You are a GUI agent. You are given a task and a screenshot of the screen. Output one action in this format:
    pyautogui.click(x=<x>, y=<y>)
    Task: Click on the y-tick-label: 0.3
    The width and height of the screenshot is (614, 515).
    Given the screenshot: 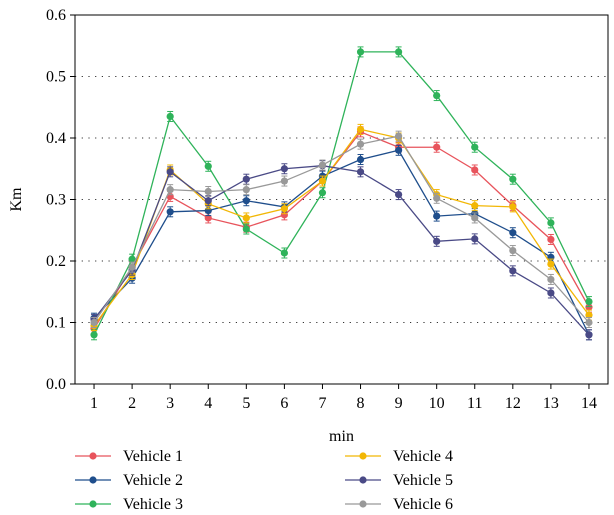 What is the action you would take?
    pyautogui.click(x=56, y=200)
    